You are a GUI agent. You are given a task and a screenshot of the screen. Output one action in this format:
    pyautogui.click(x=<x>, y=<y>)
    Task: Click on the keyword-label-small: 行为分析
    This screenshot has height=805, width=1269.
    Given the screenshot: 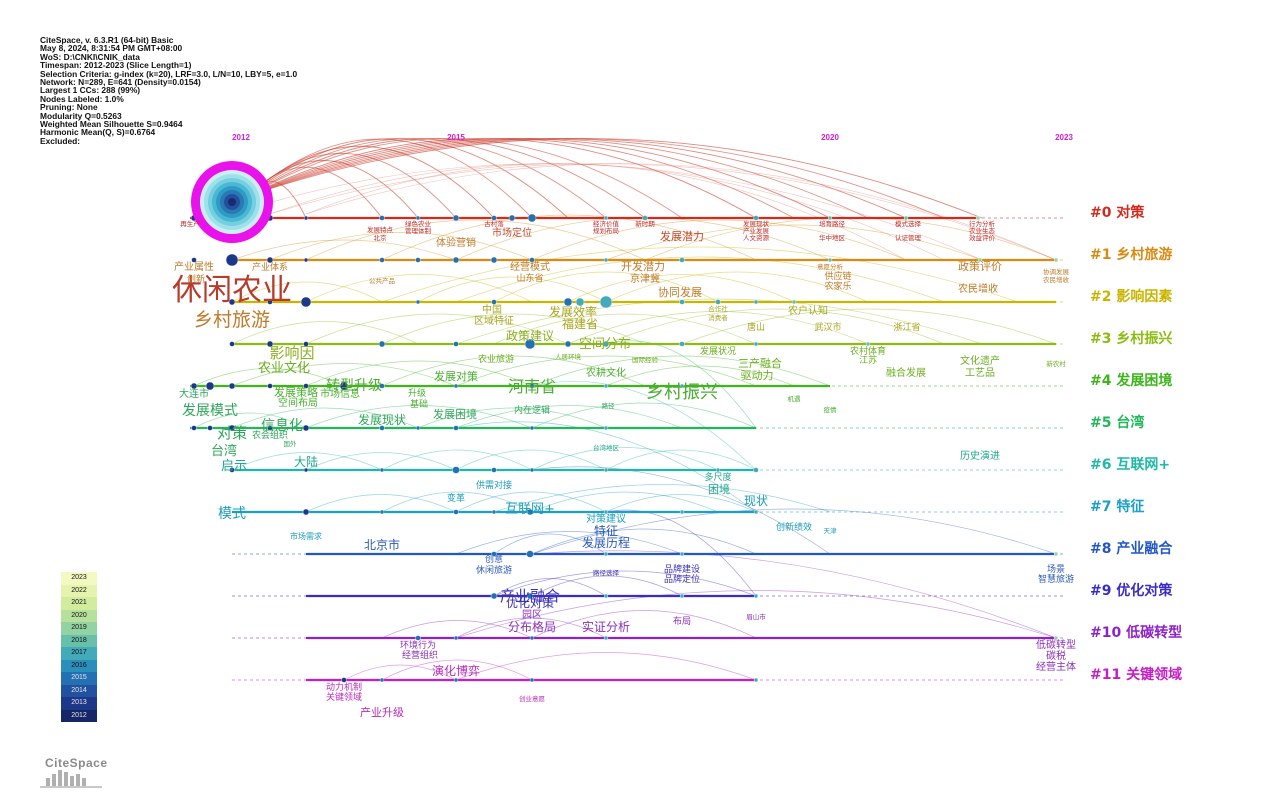 What is the action you would take?
    pyautogui.click(x=982, y=223)
    